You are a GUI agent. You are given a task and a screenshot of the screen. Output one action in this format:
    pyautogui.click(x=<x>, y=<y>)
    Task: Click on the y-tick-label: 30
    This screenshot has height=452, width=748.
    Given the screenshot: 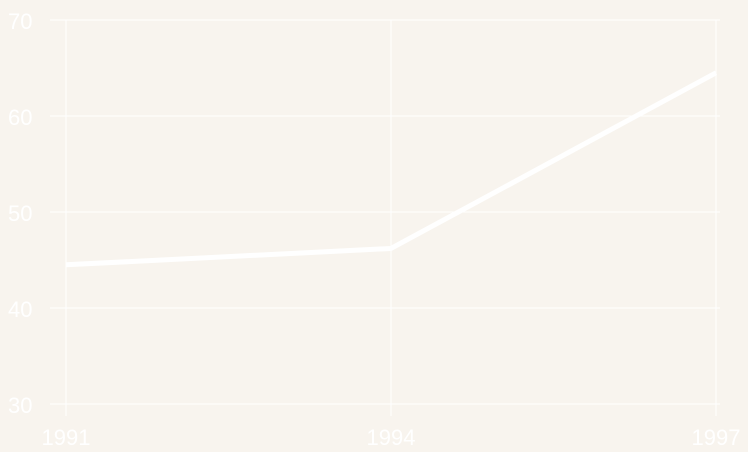 What is the action you would take?
    pyautogui.click(x=20, y=405)
    